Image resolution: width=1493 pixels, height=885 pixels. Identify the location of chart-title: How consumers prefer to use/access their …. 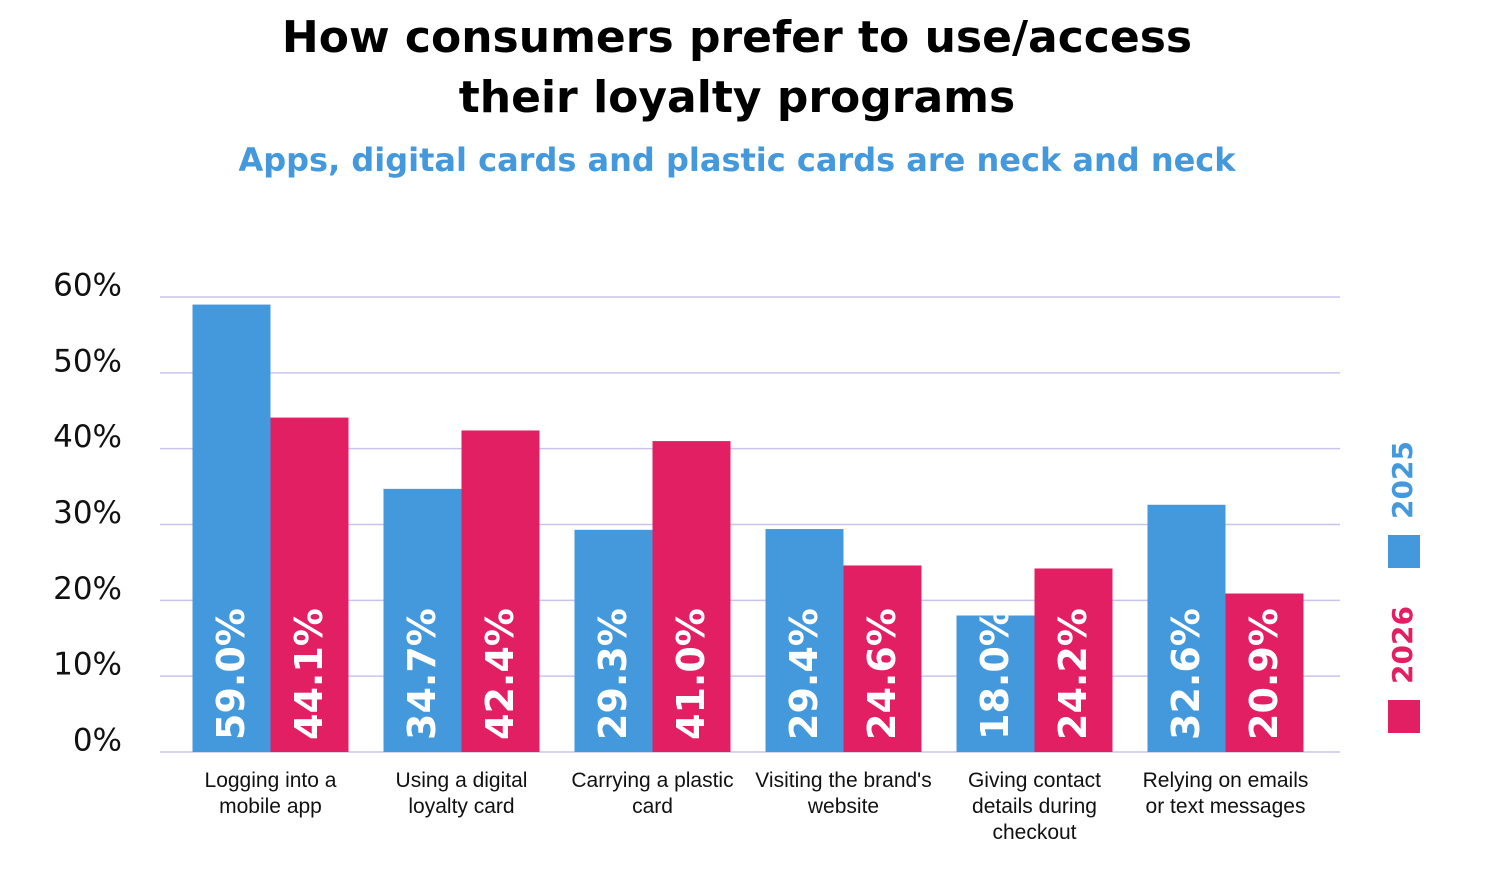
(737, 67).